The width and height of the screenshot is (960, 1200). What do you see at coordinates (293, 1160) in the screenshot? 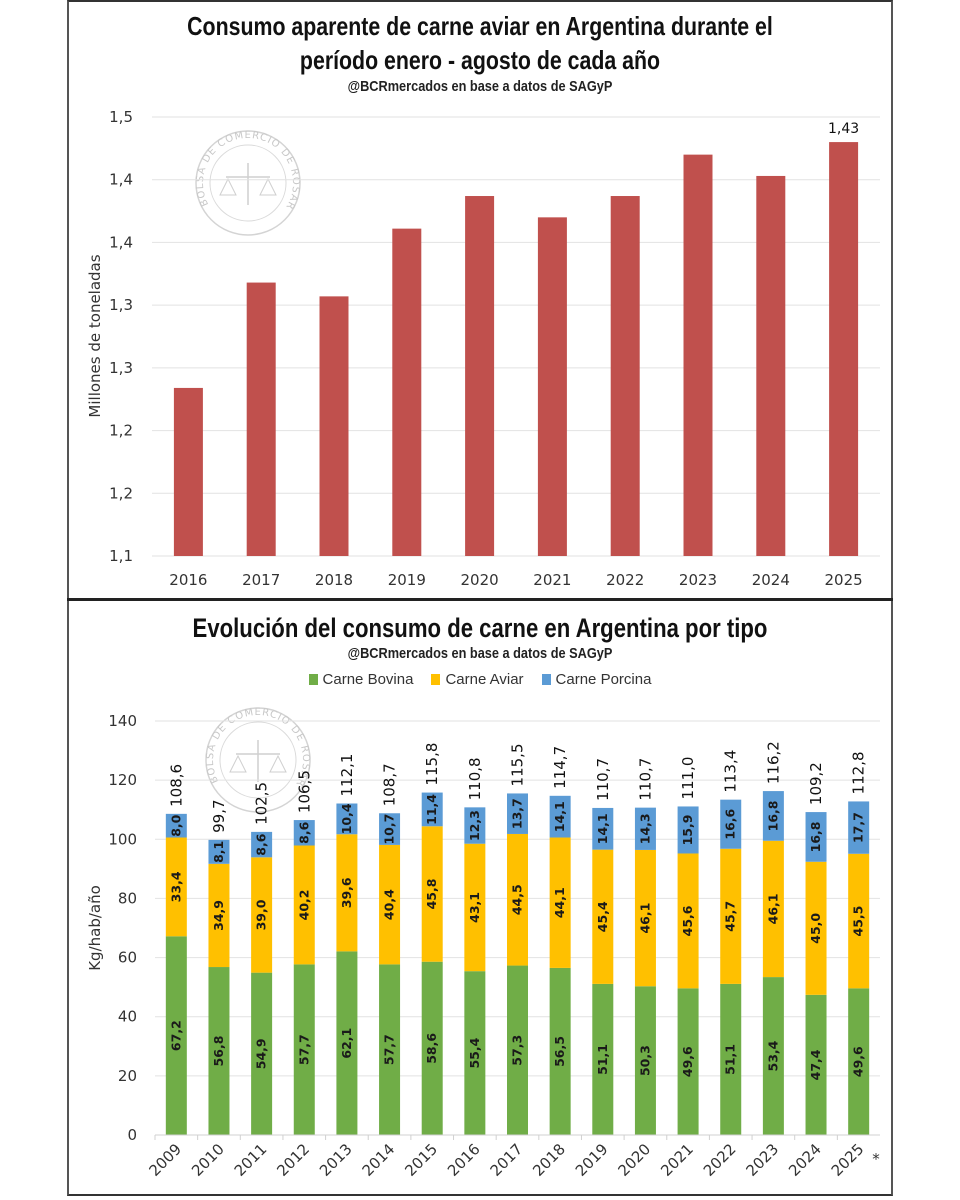
I see `chart2-xtick-label: 2012` at bounding box center [293, 1160].